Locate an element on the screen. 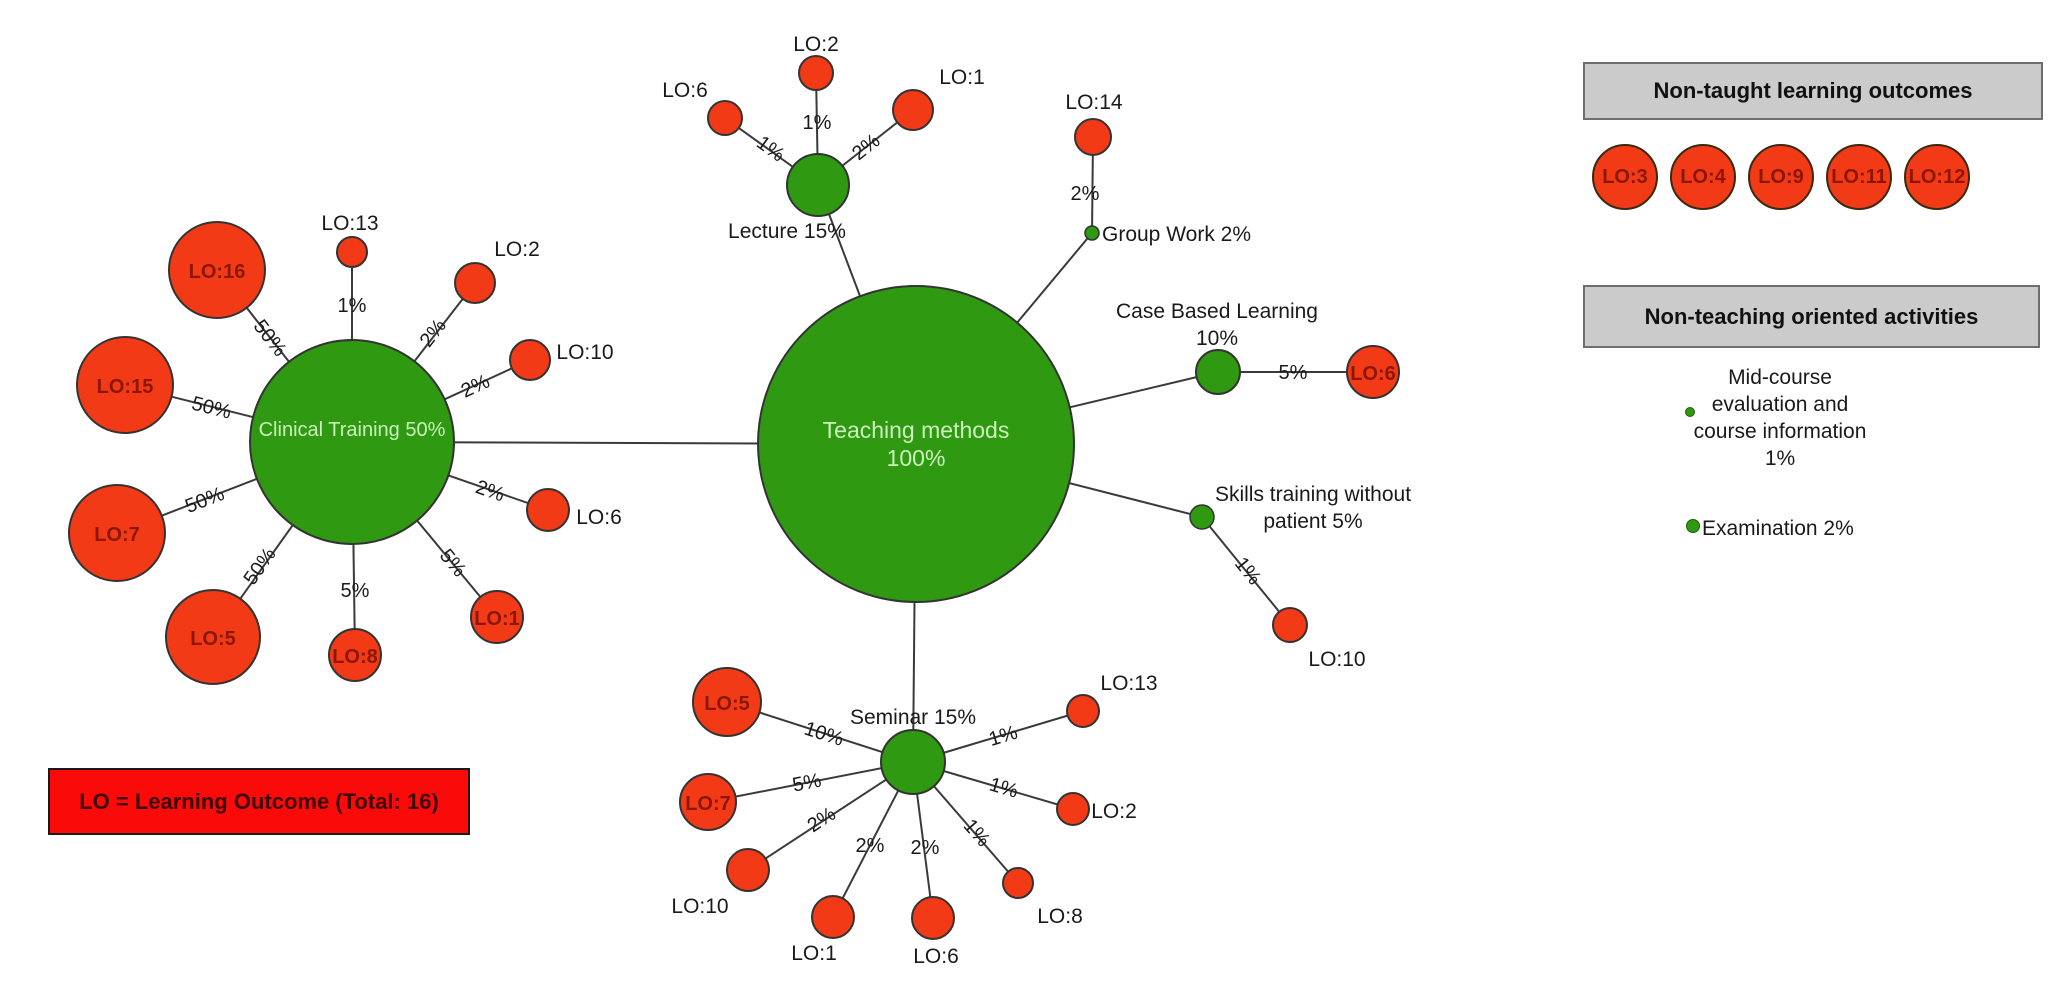 The image size is (2059, 1001). node-label: Lecture 15% is located at coordinates (787, 231).